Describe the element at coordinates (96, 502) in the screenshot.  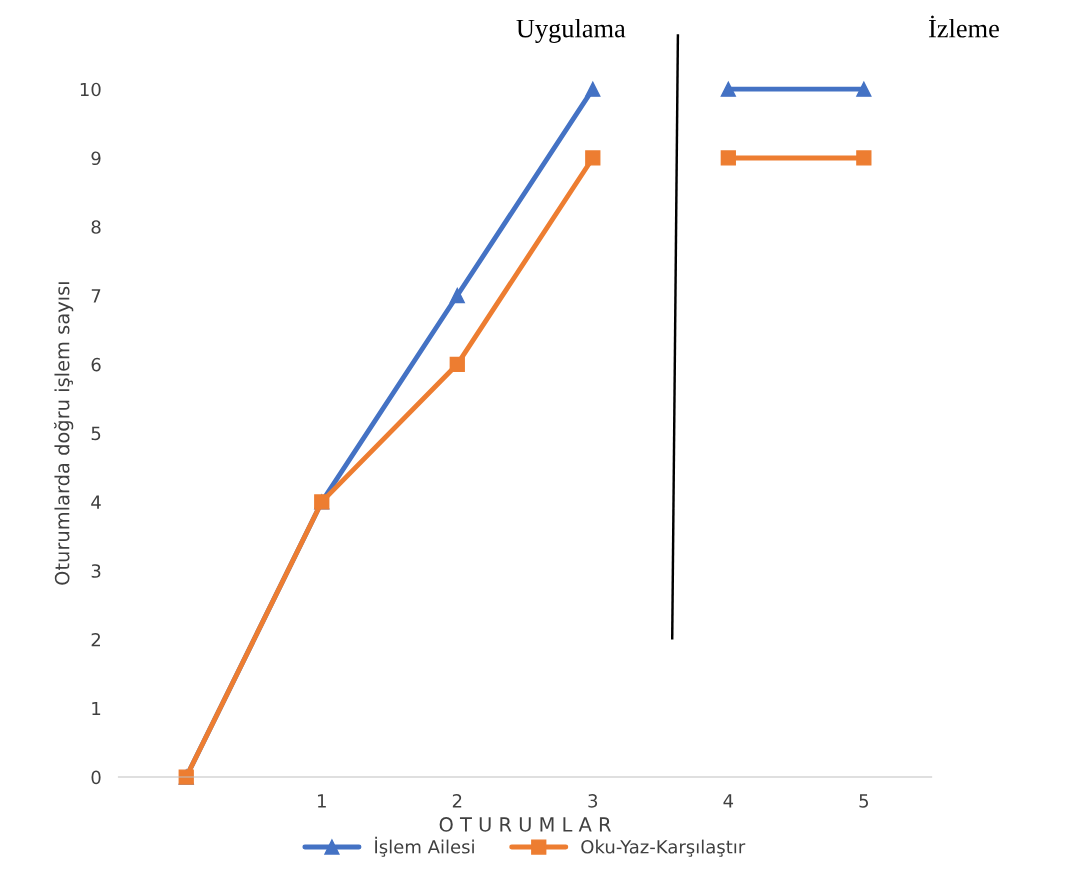
I see `y-tick-label: 4` at that location.